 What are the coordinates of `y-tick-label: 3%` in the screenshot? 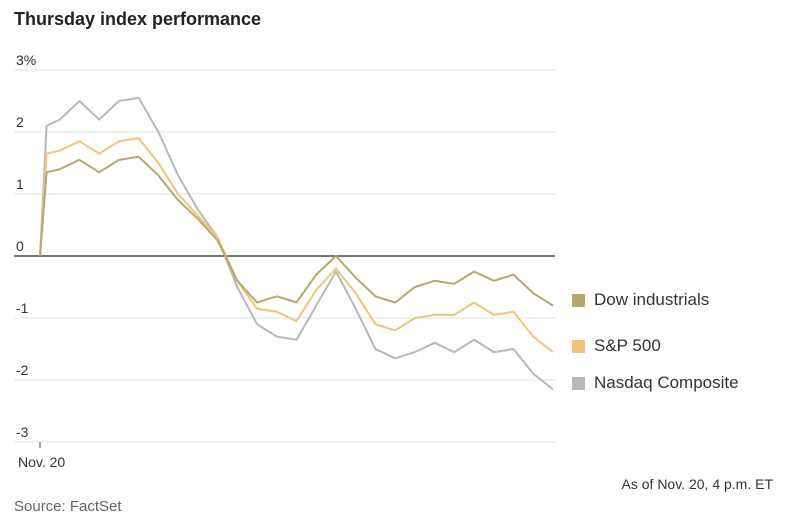 It's located at (26, 60).